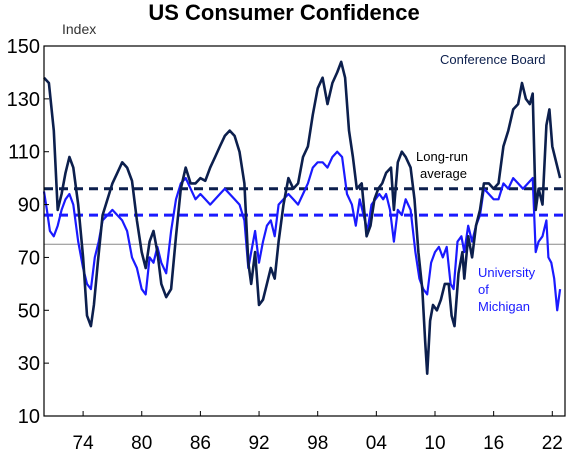  Describe the element at coordinates (258, 443) in the screenshot. I see `x-tick-label: 92` at that location.